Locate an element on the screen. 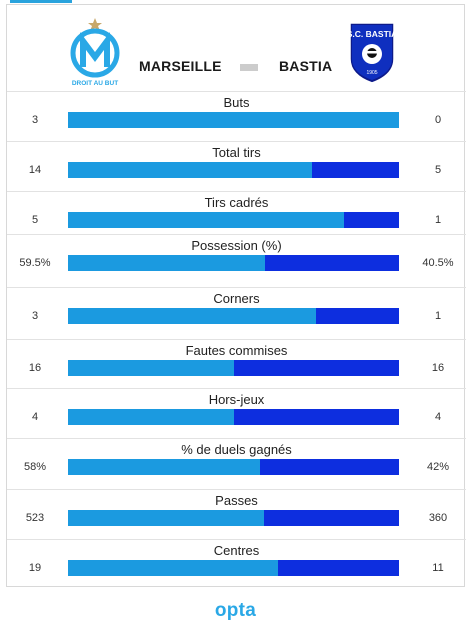 The height and width of the screenshot is (638, 471). stat-row-possession: Possession (%) 59.5% 40.5% is located at coordinates (236, 259).